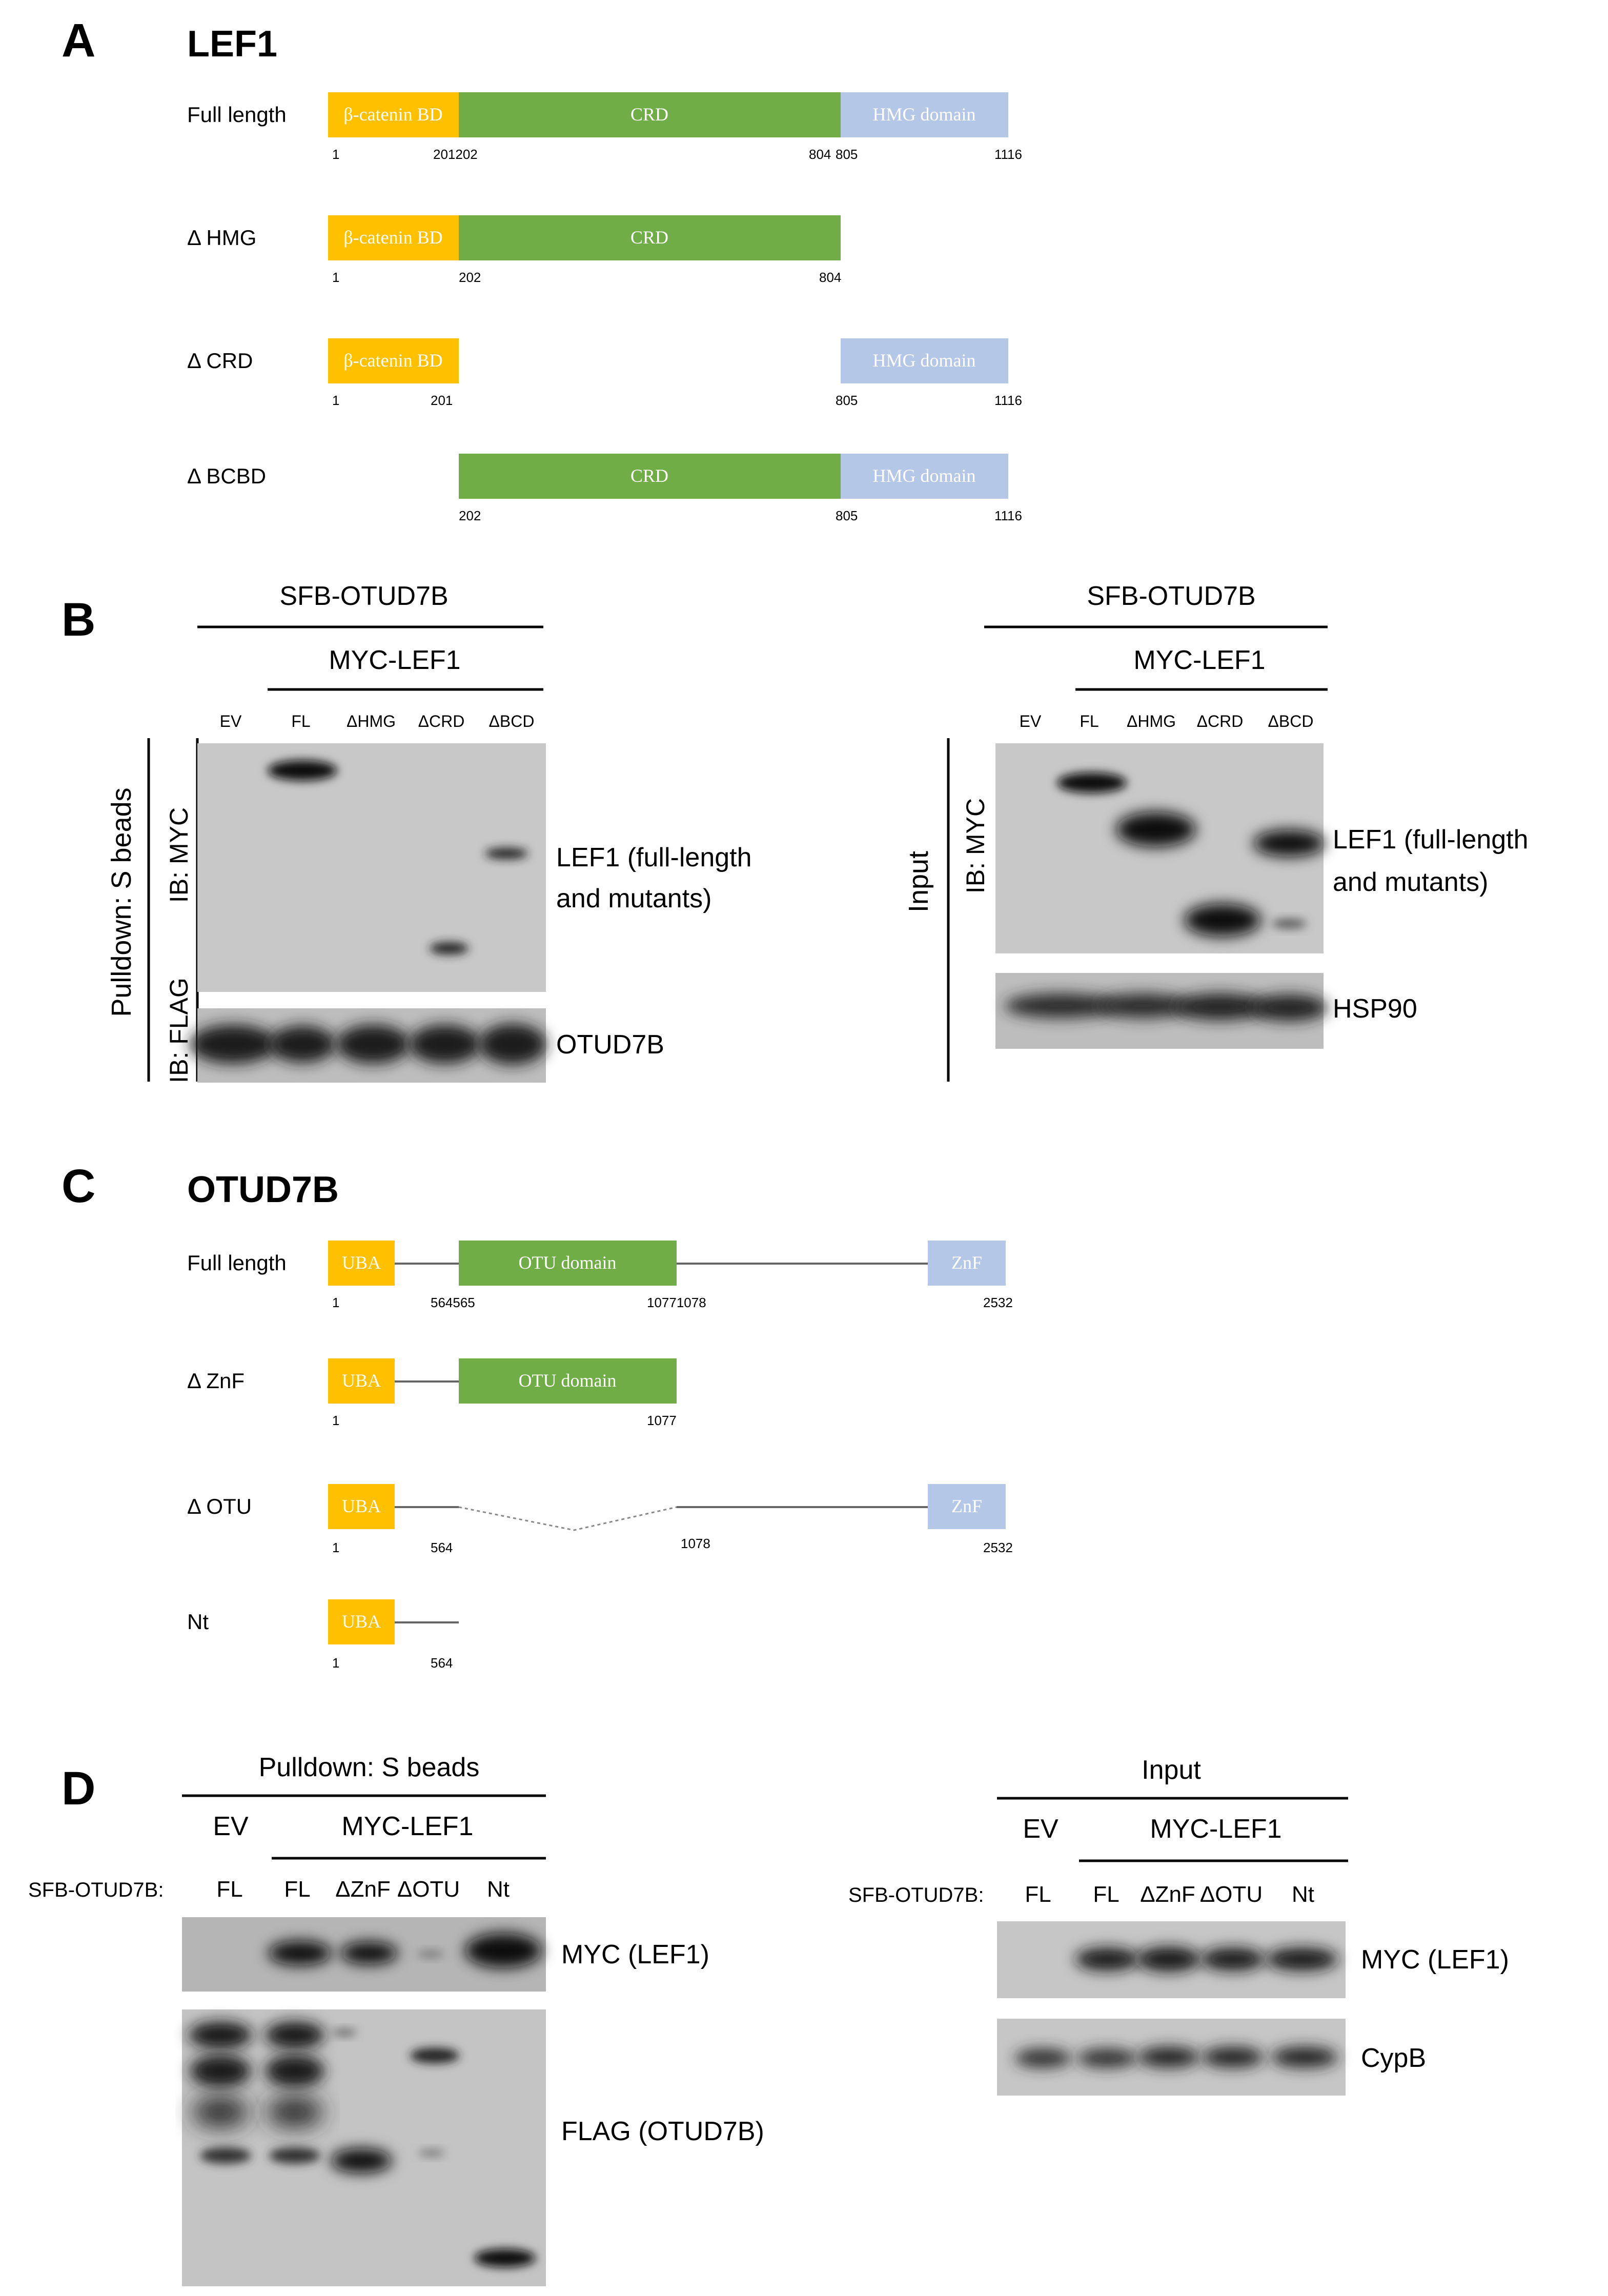  What do you see at coordinates (916, 1895) in the screenshot?
I see `row-label-sfb-otud7b: SFB-OTUD7B:` at bounding box center [916, 1895].